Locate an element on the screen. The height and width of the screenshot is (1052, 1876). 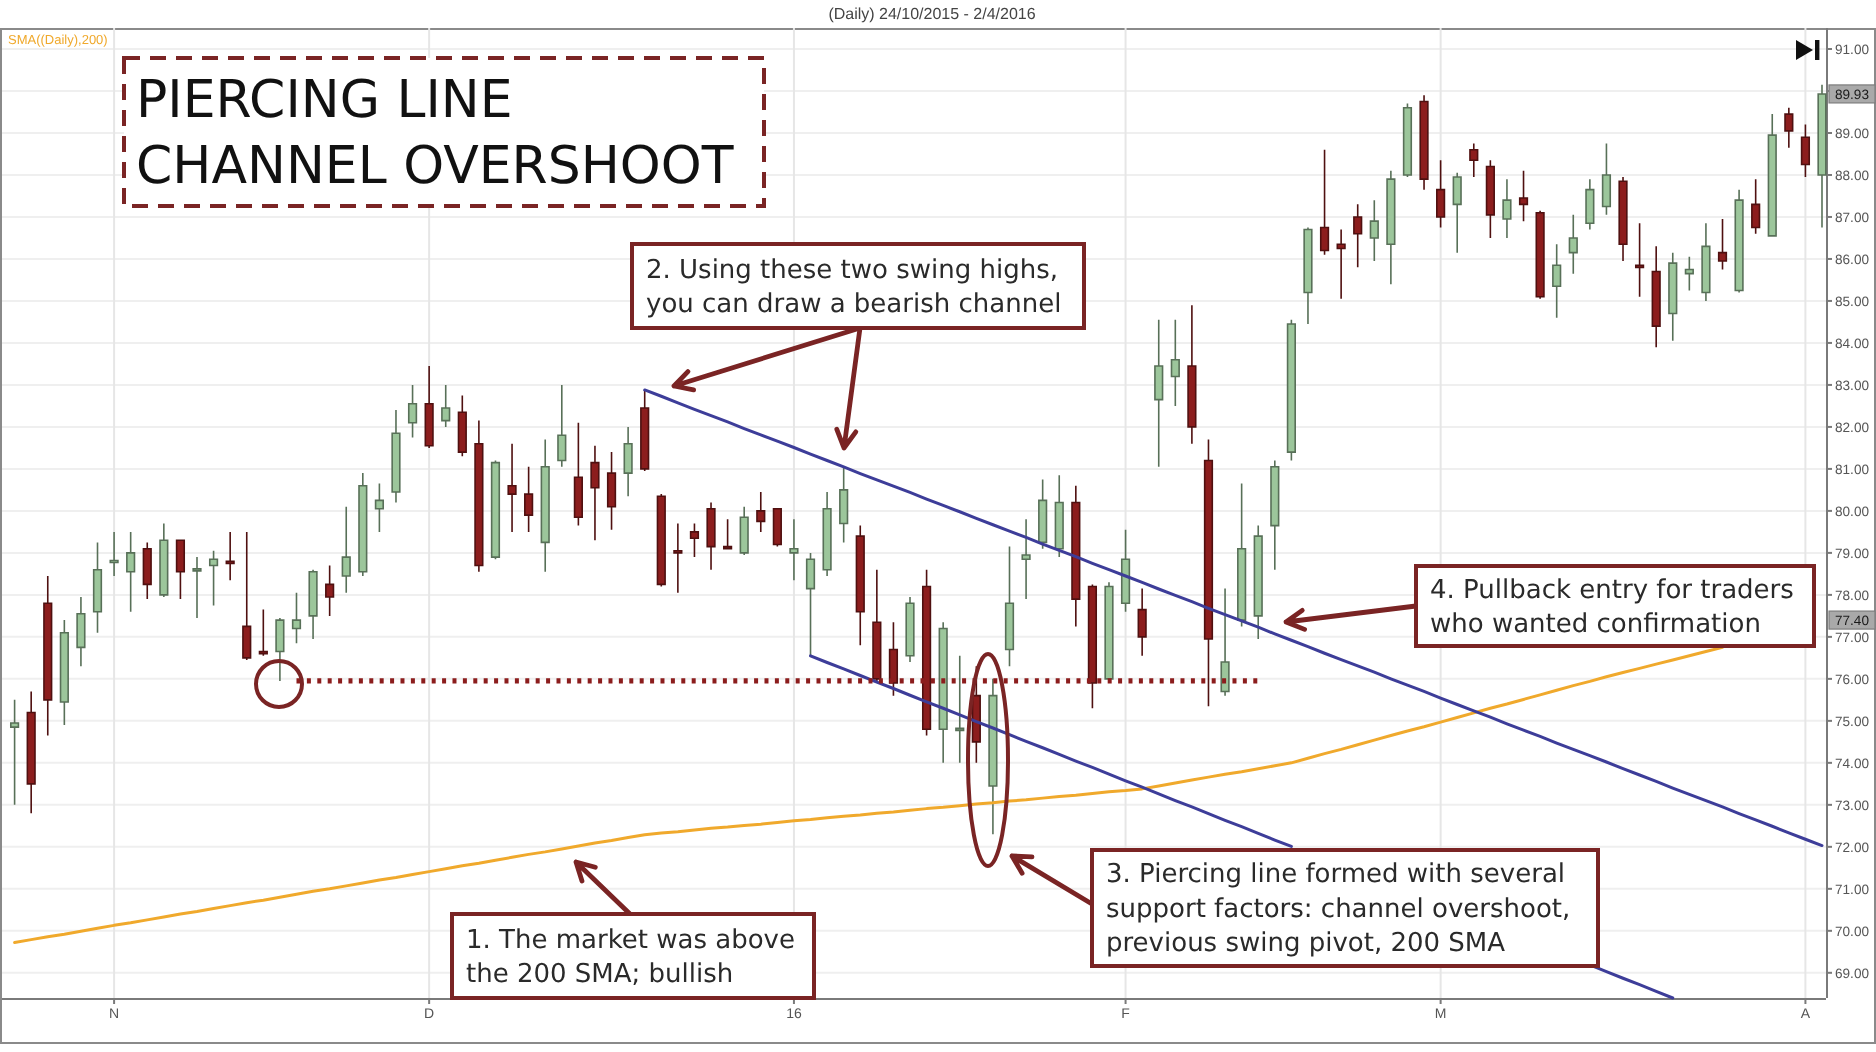
annotation: 2. Using these two swing highs, you can draw a bearish channel is located at coordinates (854, 287).